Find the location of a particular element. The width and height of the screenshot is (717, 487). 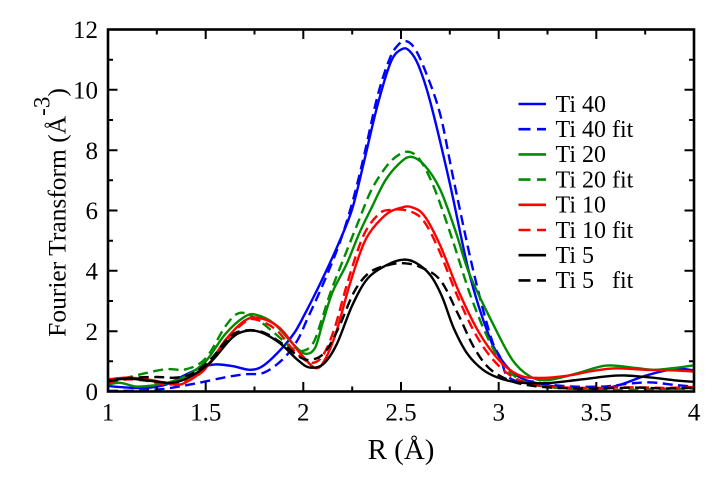

svg-text: Ti 40 is located at coordinates (581, 105).